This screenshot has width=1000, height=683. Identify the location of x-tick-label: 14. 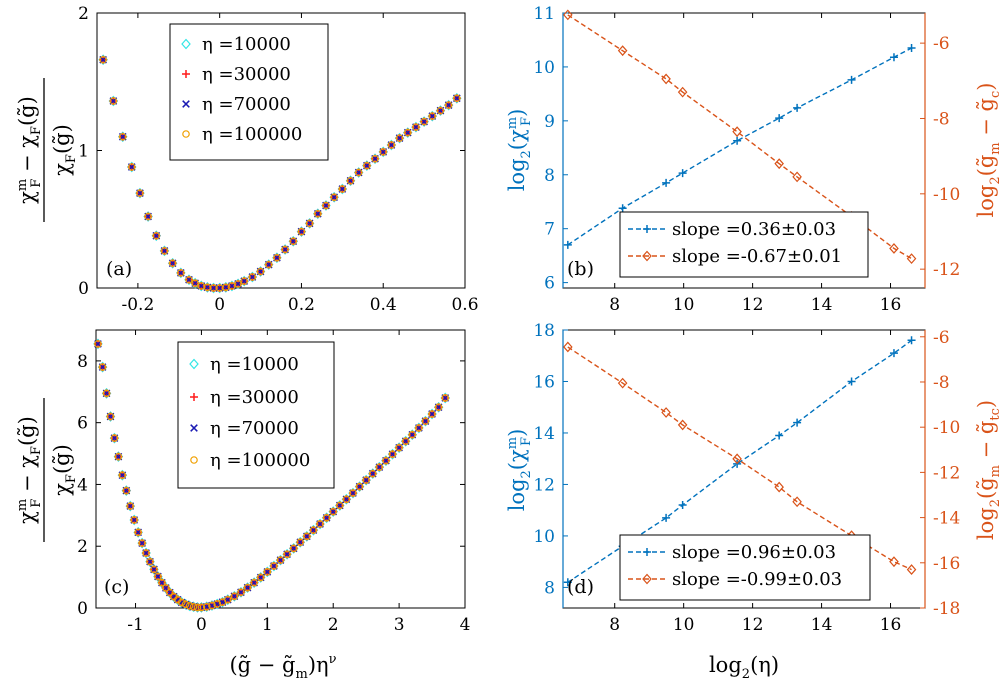
(822, 305).